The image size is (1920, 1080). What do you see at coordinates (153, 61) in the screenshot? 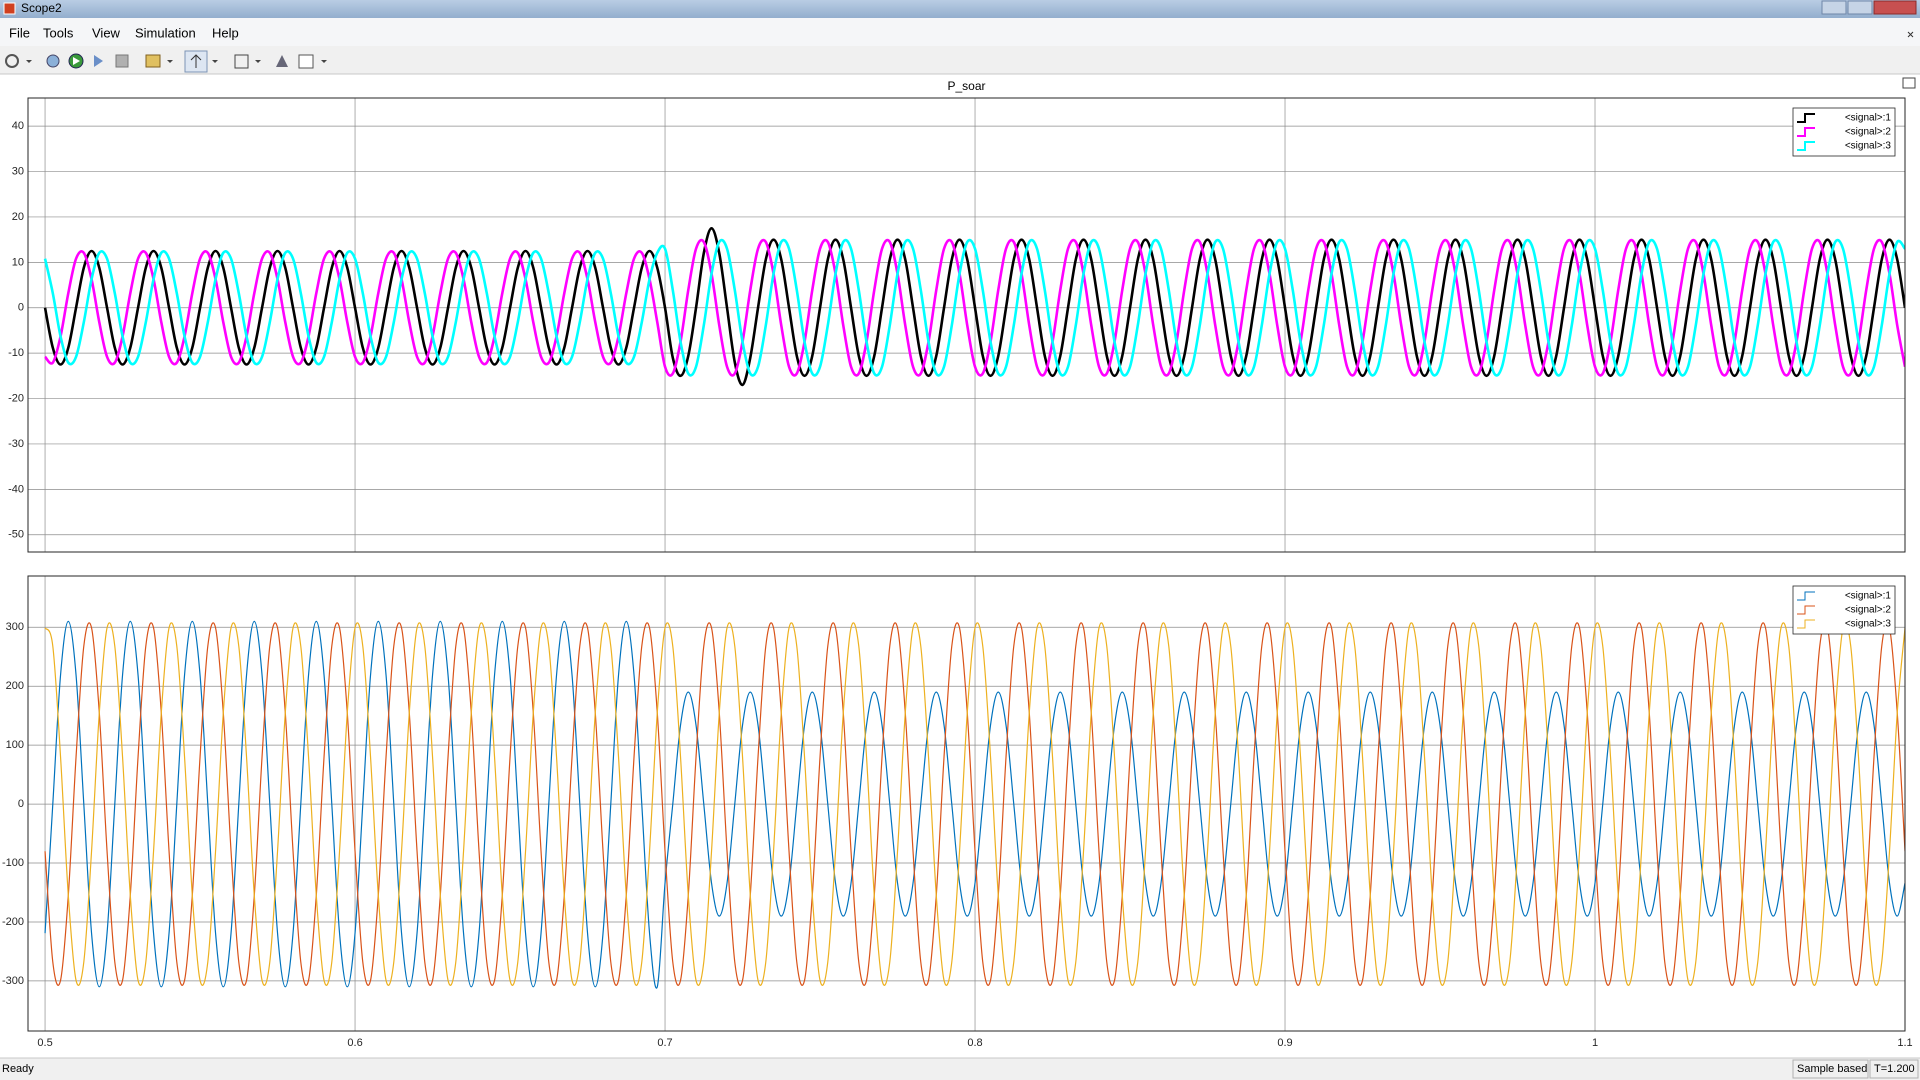
I see `highlight-button` at bounding box center [153, 61].